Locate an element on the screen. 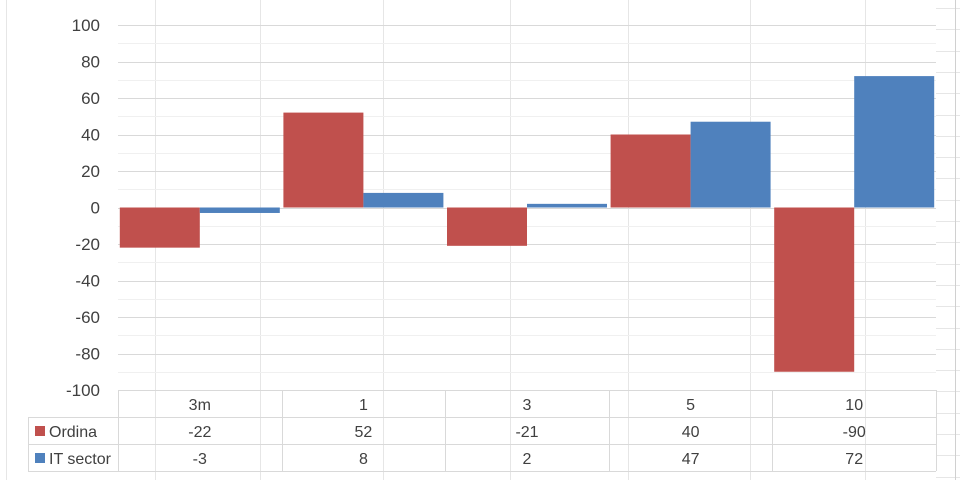 The height and width of the screenshot is (485, 960). legend-label: IT sector is located at coordinates (80, 459).